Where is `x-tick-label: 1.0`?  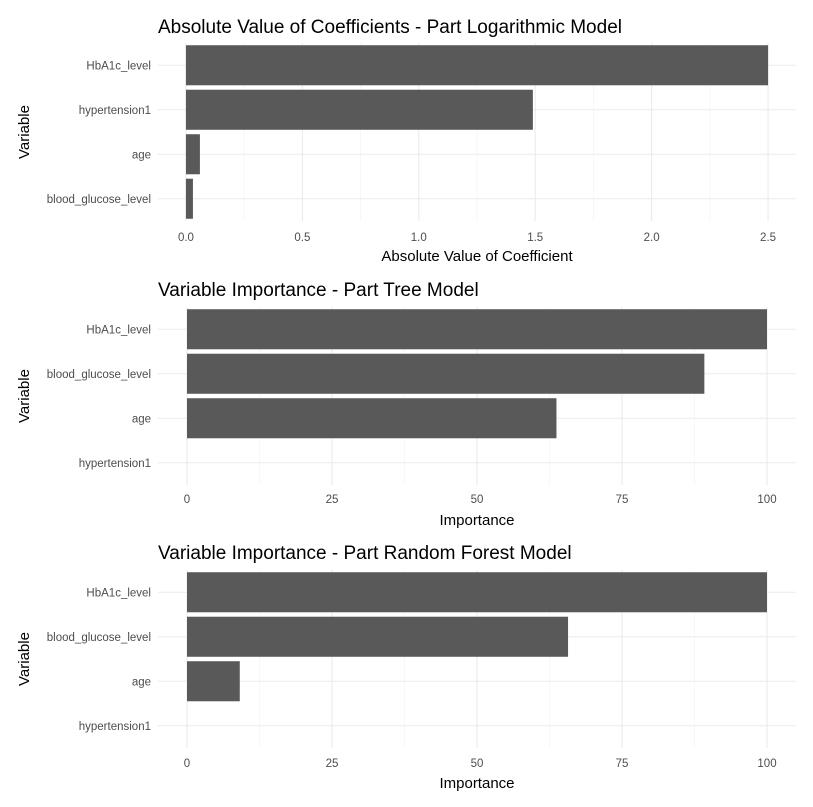
x-tick-label: 1.0 is located at coordinates (419, 238).